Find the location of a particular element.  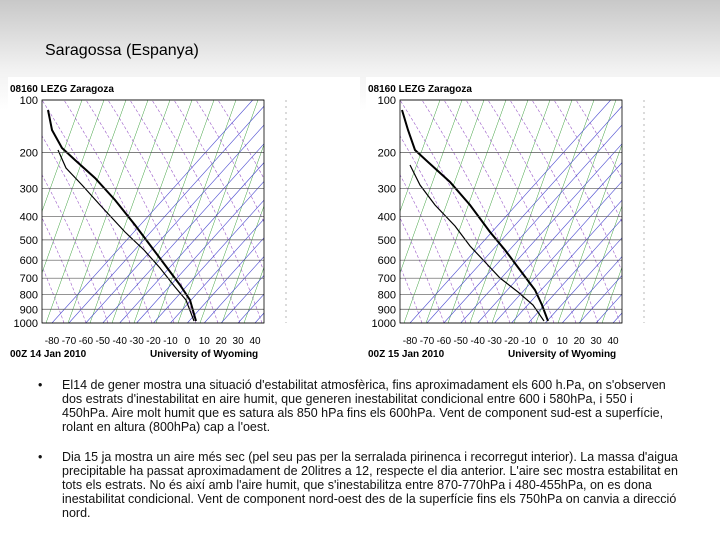

pressure-label: 100 is located at coordinates (29, 101).